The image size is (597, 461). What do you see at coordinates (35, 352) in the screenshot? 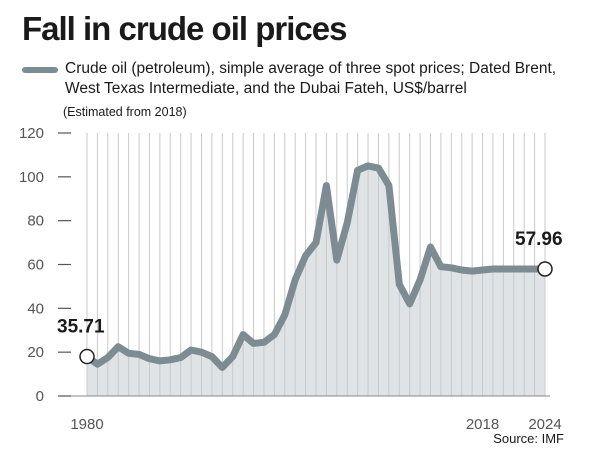
I see `y-tick-label: 20` at bounding box center [35, 352].